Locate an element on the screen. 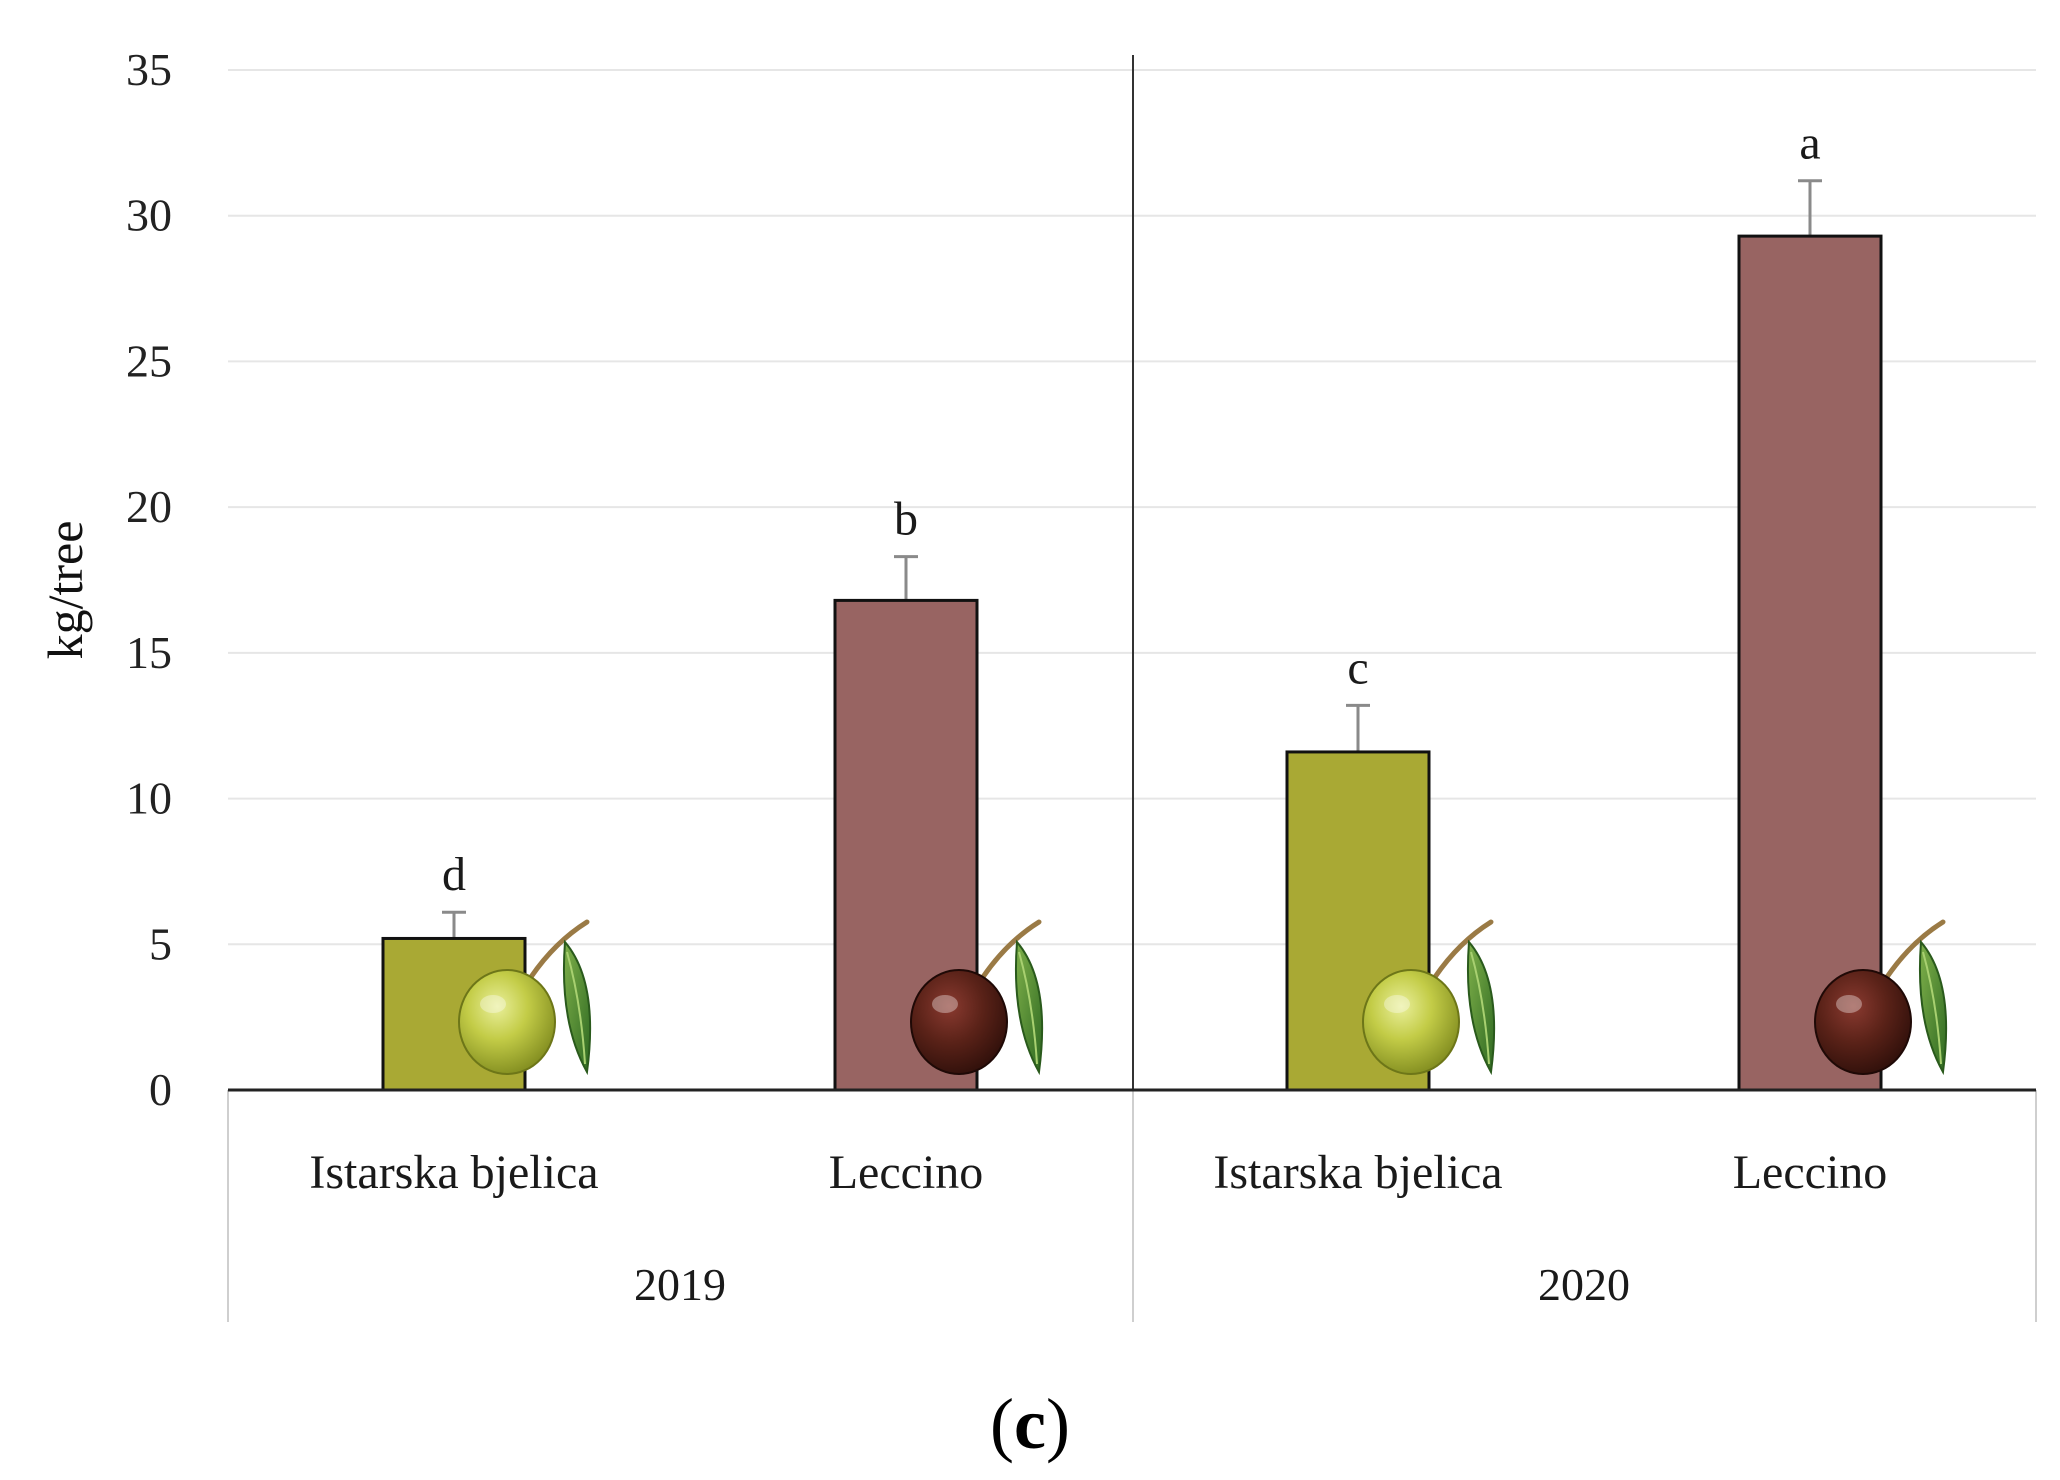 The height and width of the screenshot is (1480, 2060). bar is located at coordinates (1810, 663).